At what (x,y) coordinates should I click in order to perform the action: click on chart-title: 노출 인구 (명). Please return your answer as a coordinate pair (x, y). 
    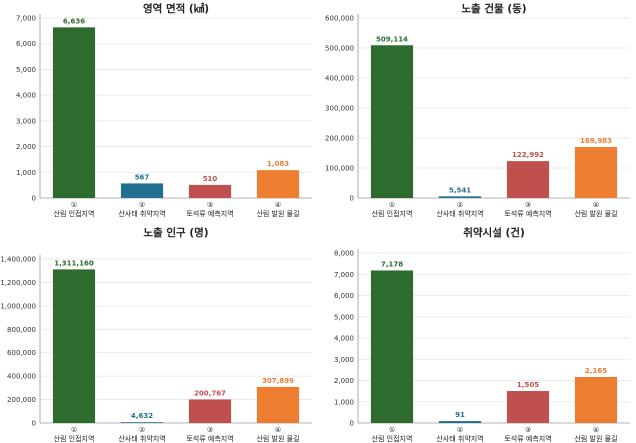
    Looking at the image, I should click on (175, 232).